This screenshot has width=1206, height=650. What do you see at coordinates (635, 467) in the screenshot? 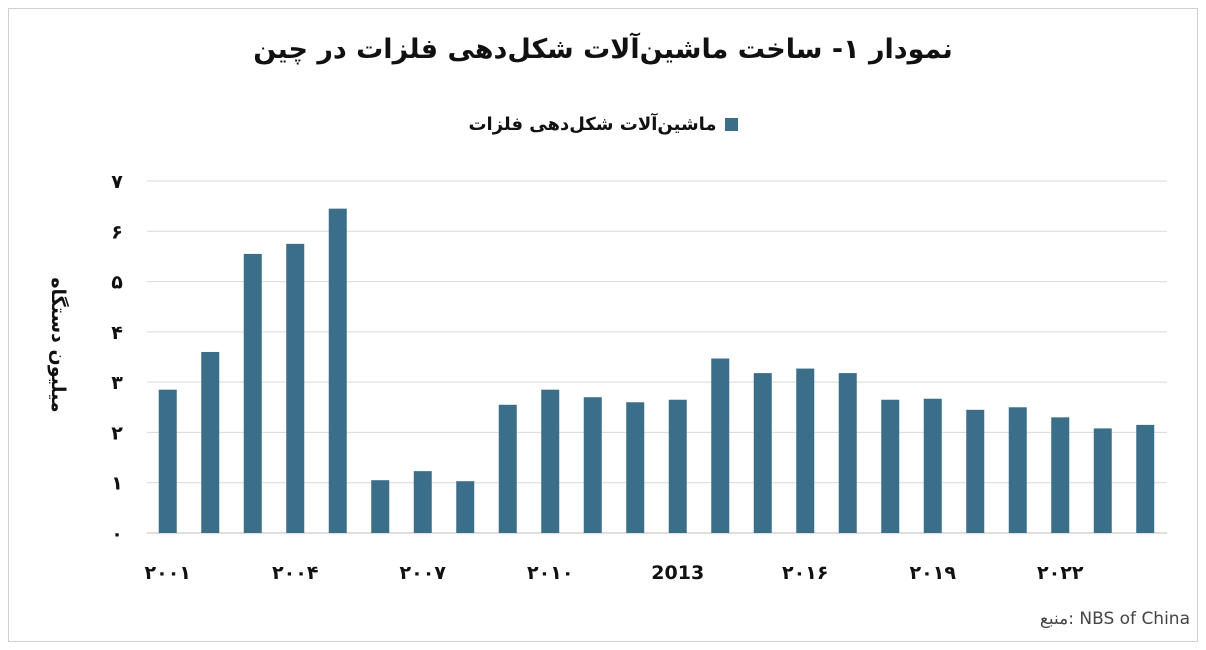
I see `bar-2012` at bounding box center [635, 467].